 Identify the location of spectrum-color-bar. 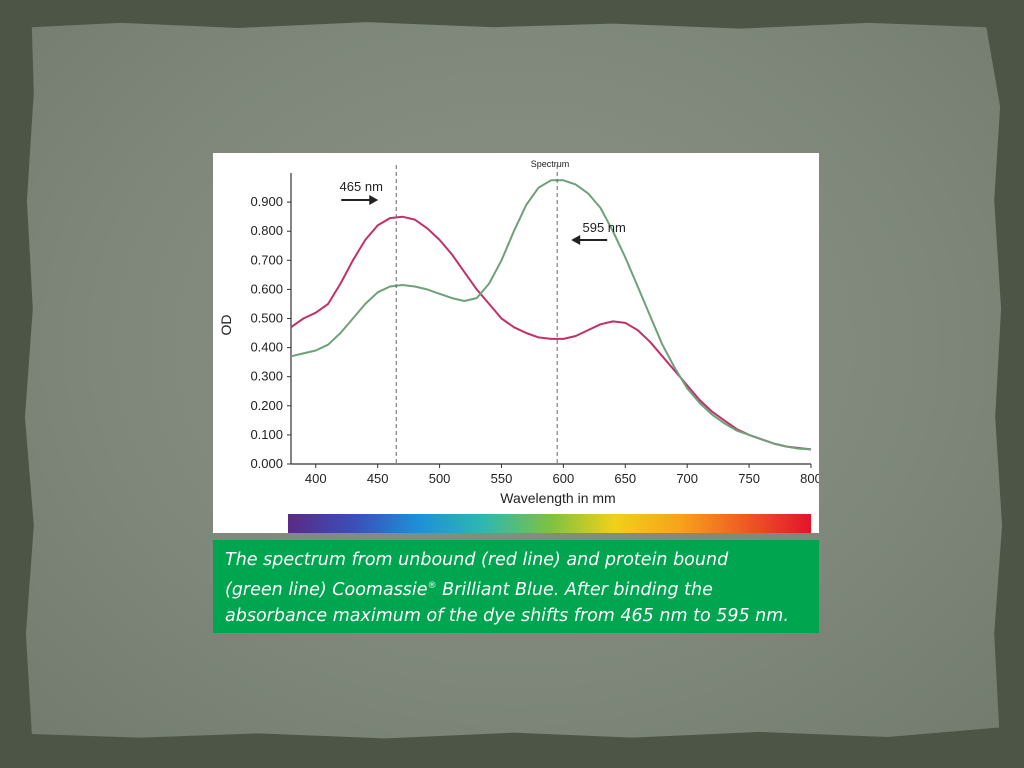
(549, 523).